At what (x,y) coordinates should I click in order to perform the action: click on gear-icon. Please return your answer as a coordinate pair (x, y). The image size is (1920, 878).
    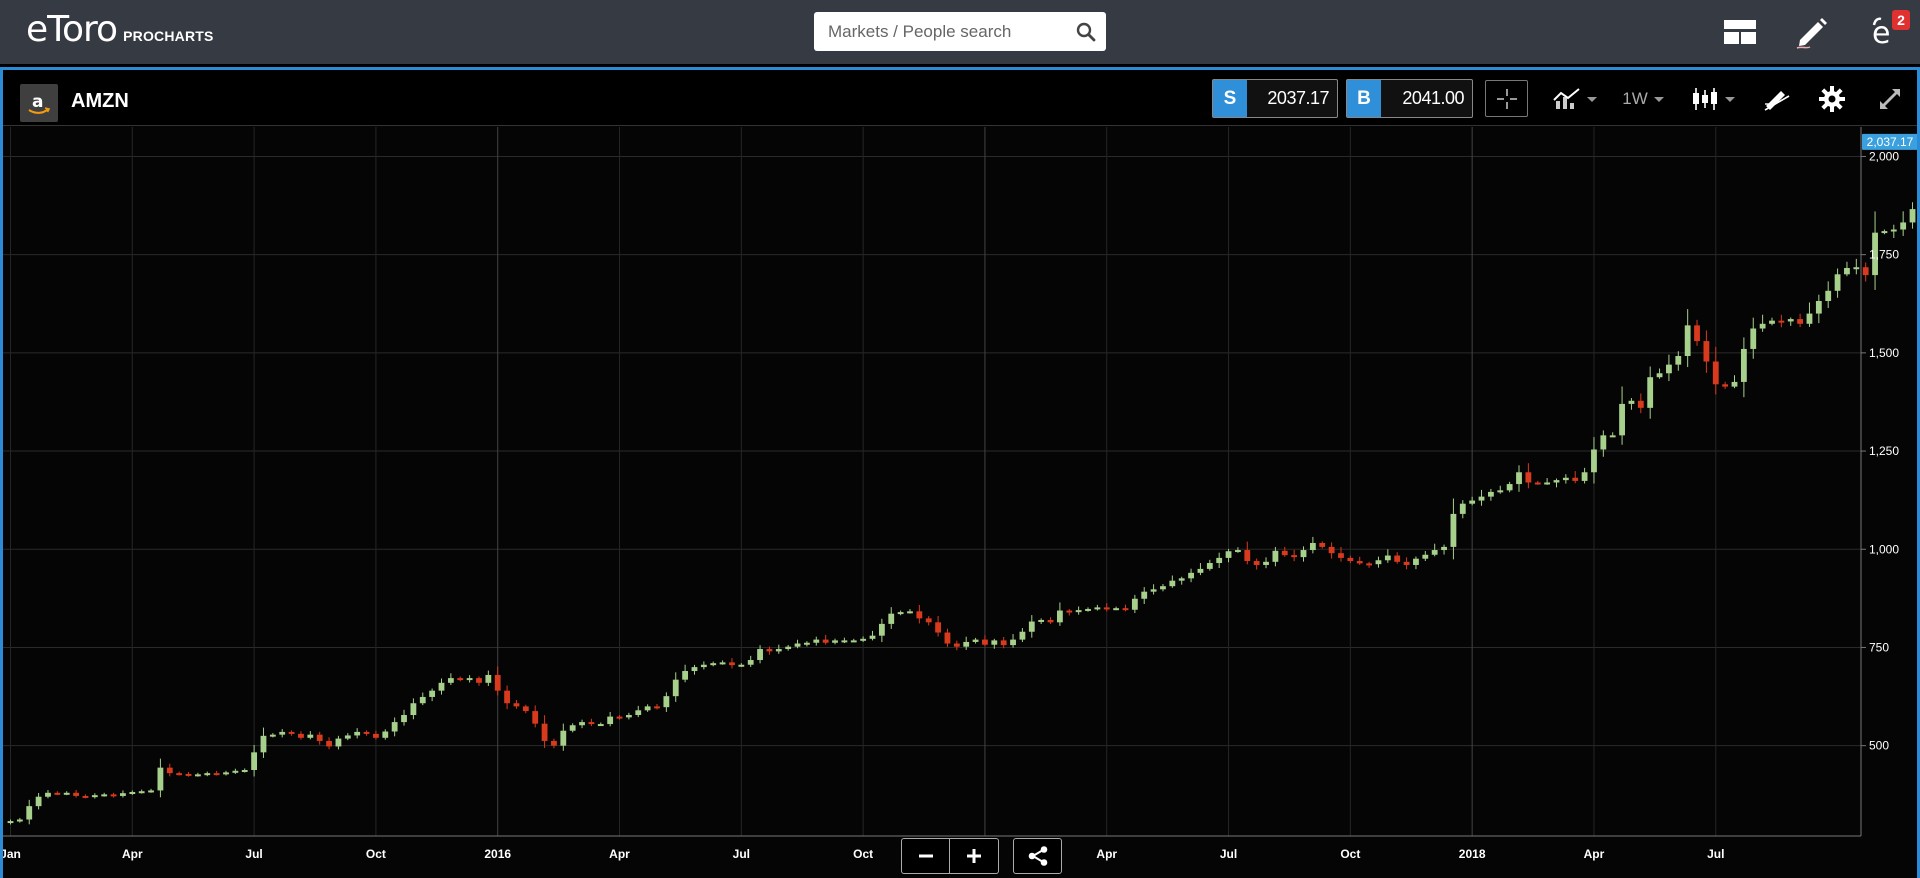
    Looking at the image, I should click on (1832, 99).